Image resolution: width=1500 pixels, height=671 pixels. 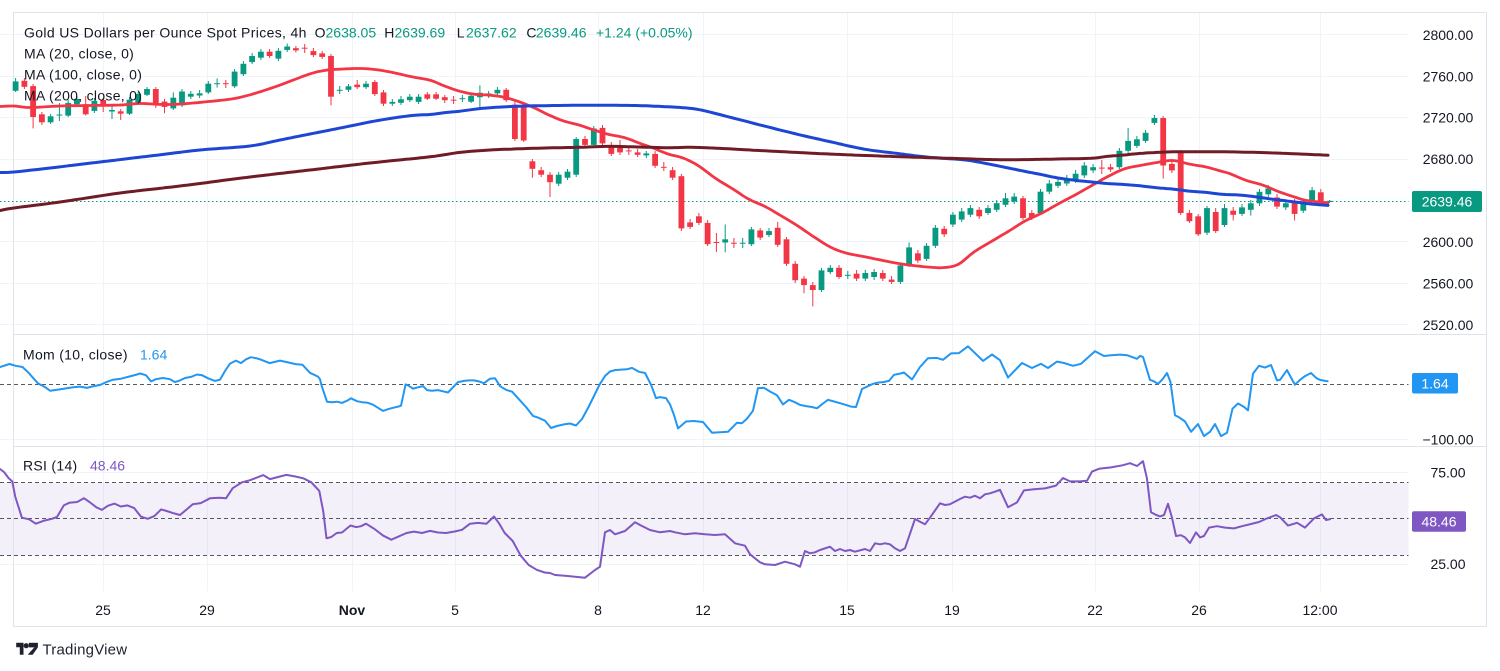 What do you see at coordinates (389, 33) in the screenshot?
I see `svg-text: H` at bounding box center [389, 33].